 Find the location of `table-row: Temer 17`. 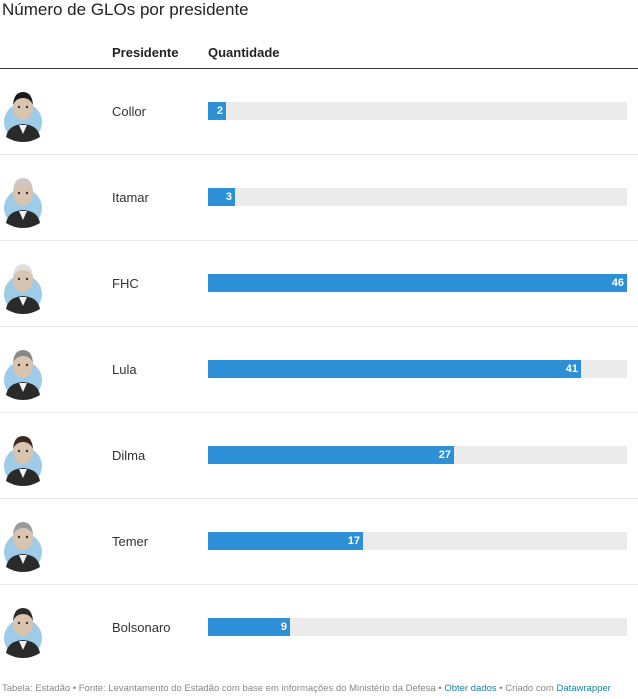

table-row: Temer 17 is located at coordinates (319, 542).